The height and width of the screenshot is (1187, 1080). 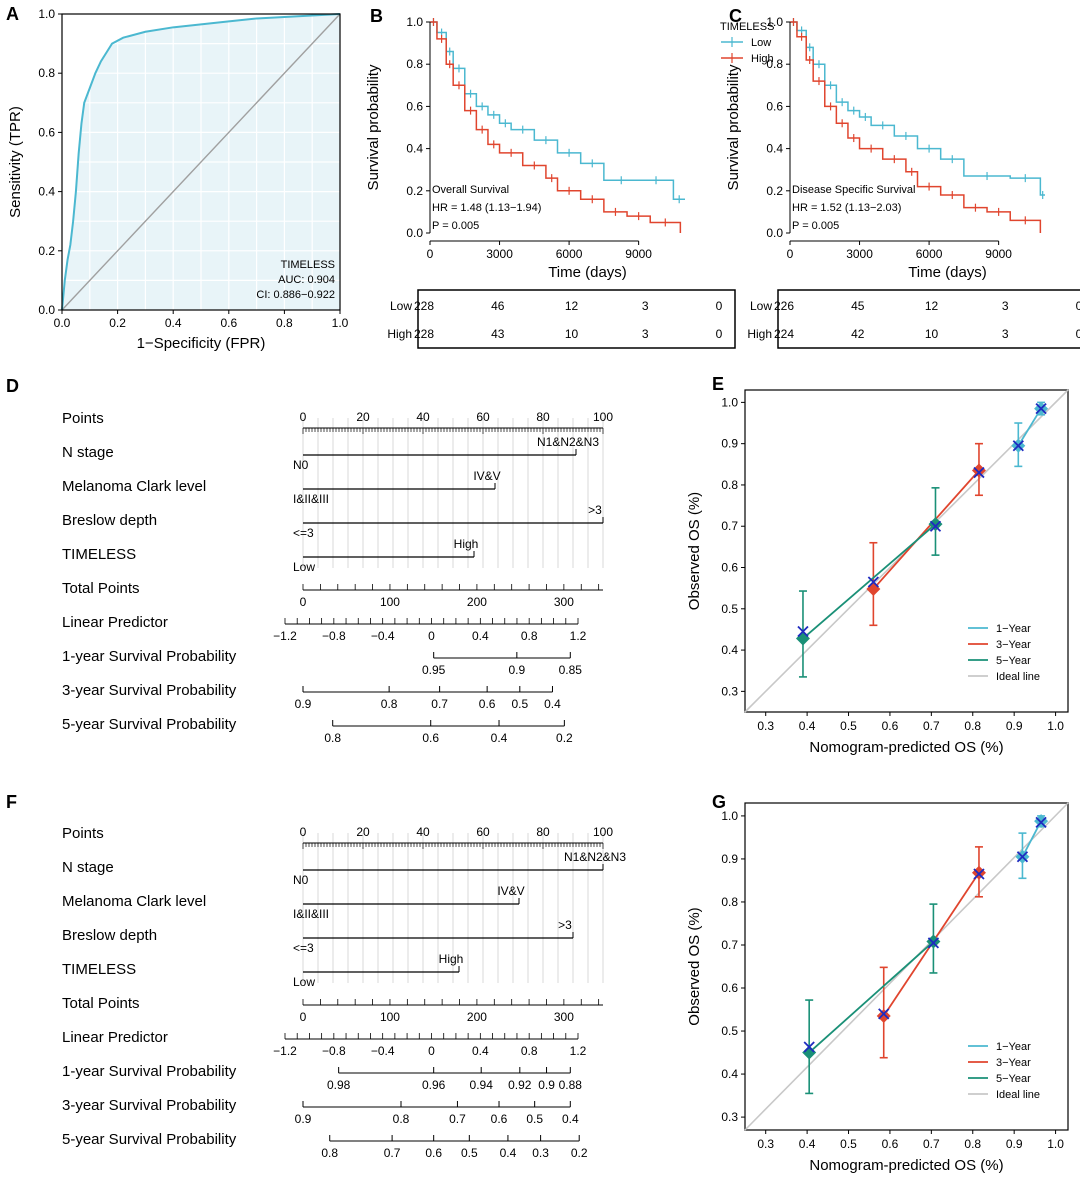 I want to click on panel-letter-d: D, so click(x=12, y=386).